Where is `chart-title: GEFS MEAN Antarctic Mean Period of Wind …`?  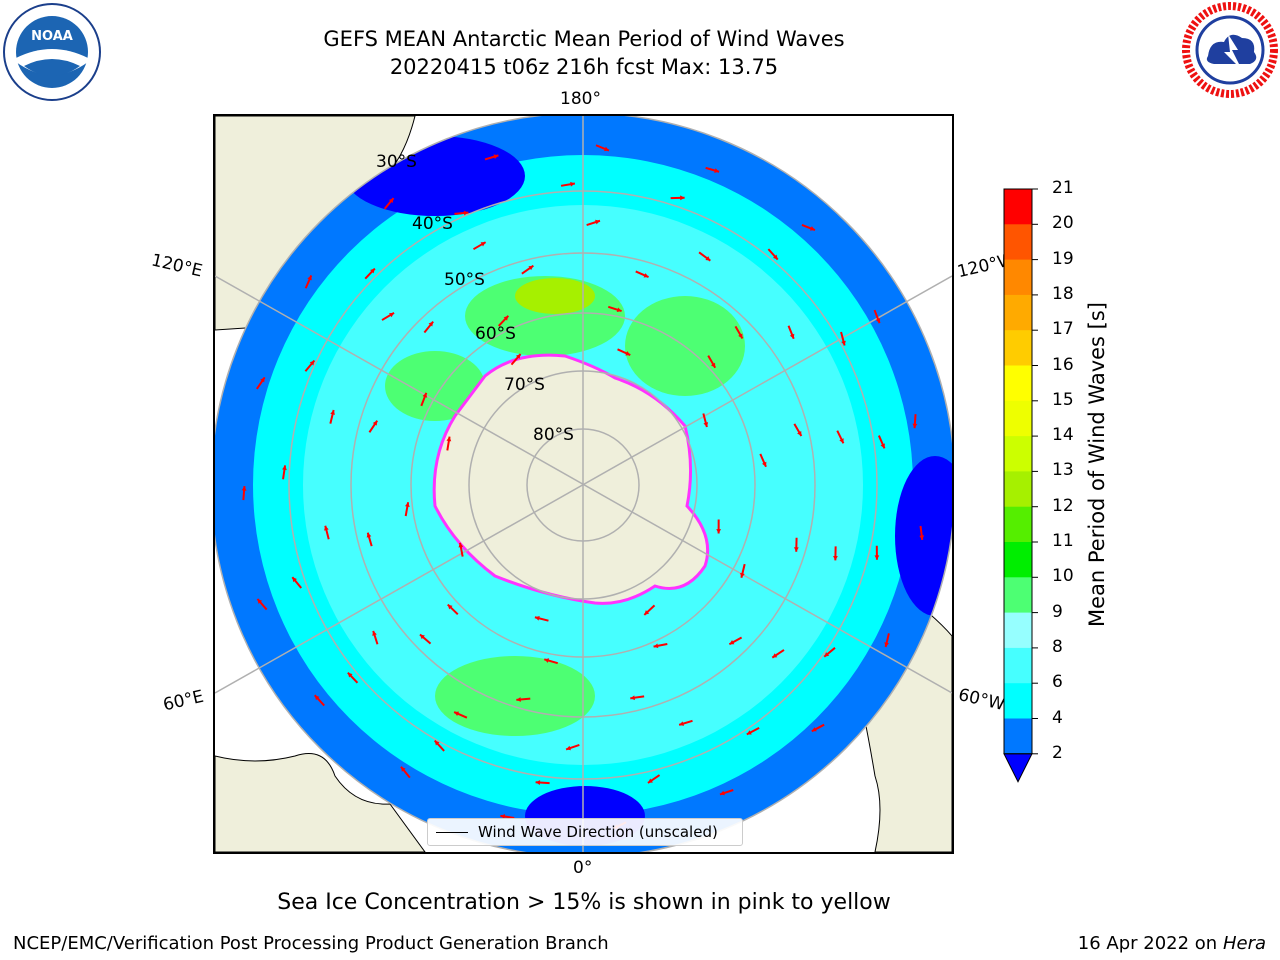 chart-title: GEFS MEAN Antarctic Mean Period of Wind … is located at coordinates (584, 39).